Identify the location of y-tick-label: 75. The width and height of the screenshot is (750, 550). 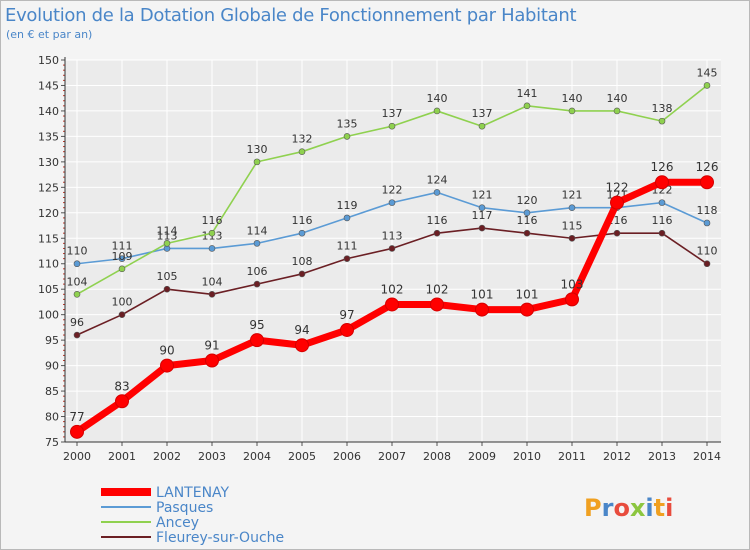
(52, 442).